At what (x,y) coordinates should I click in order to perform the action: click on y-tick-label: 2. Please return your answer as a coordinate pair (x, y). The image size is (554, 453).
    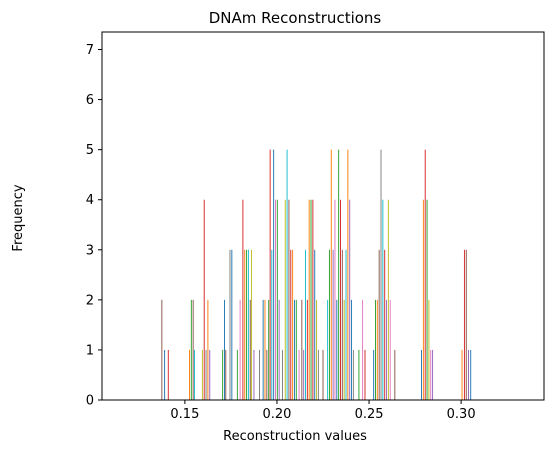
    Looking at the image, I should click on (90, 300).